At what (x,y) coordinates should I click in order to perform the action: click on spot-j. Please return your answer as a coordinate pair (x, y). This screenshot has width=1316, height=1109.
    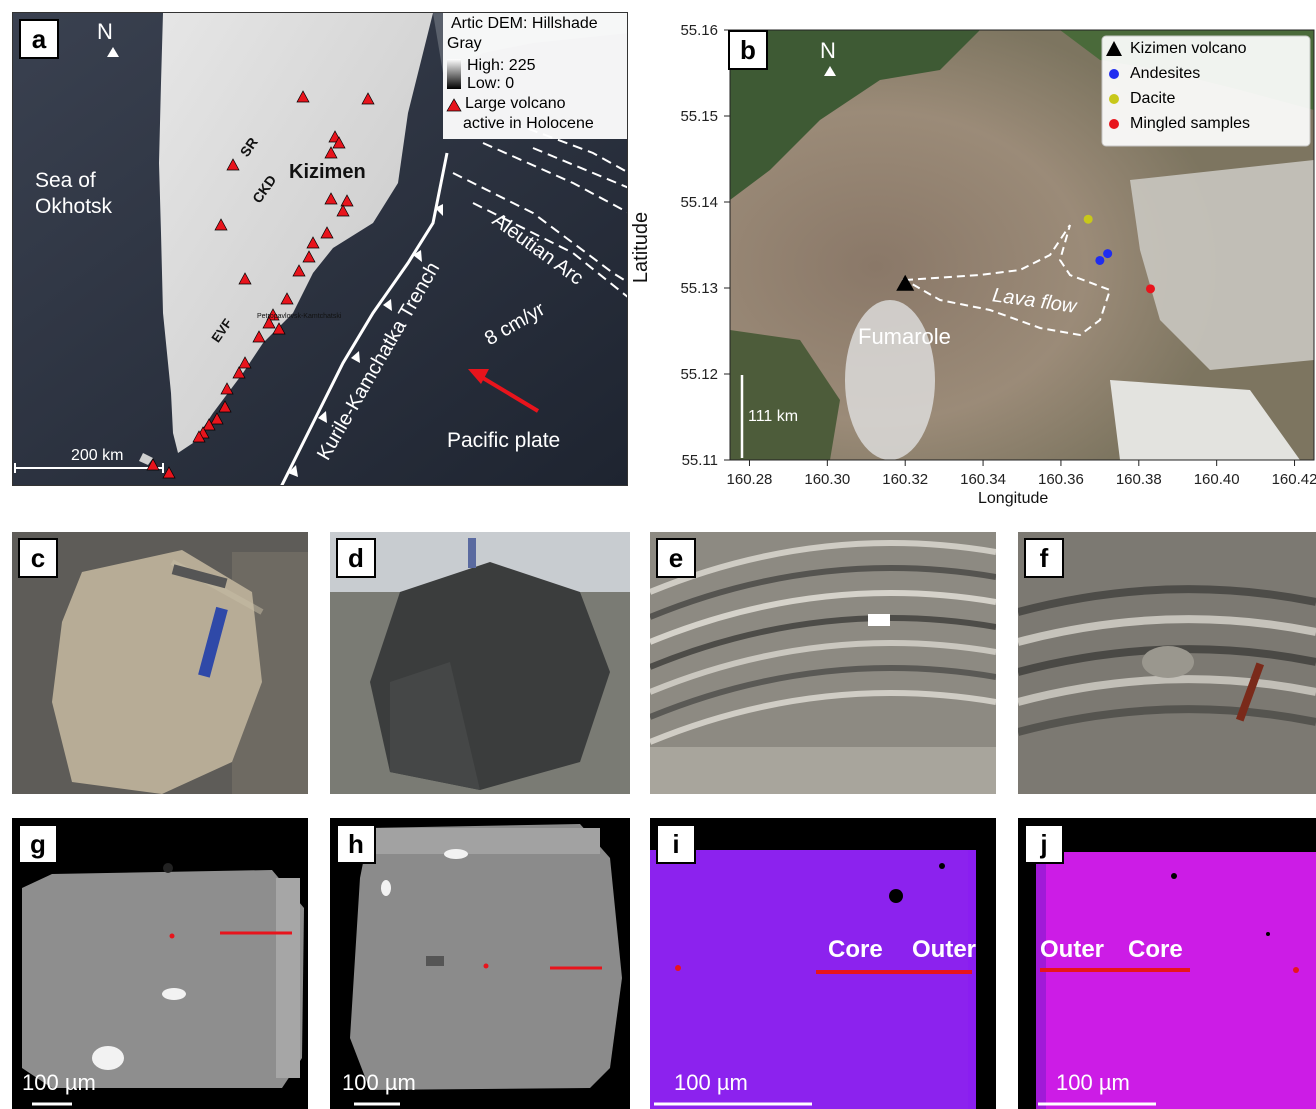
    Looking at the image, I should click on (1296, 970).